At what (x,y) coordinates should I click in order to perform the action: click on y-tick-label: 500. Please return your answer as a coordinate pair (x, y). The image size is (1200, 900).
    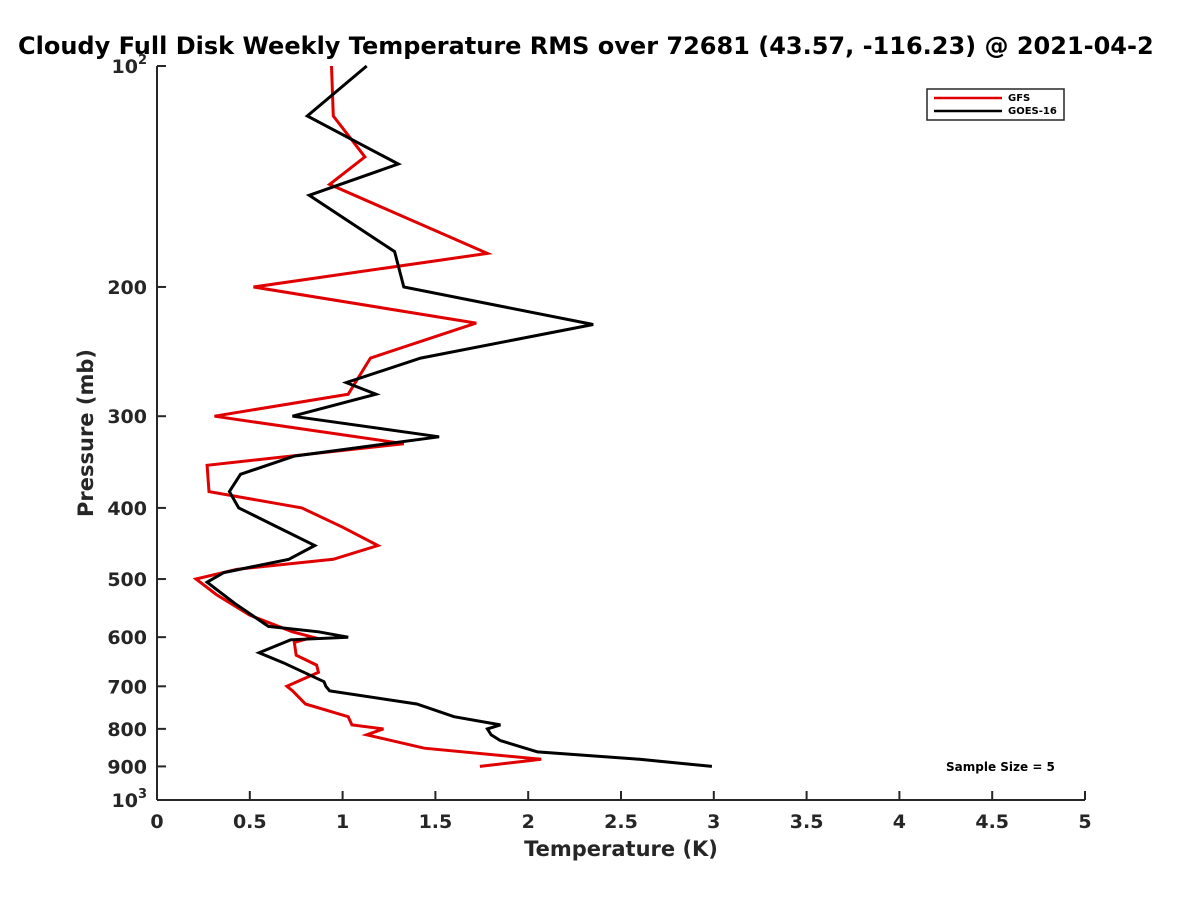
    Looking at the image, I should click on (127, 580).